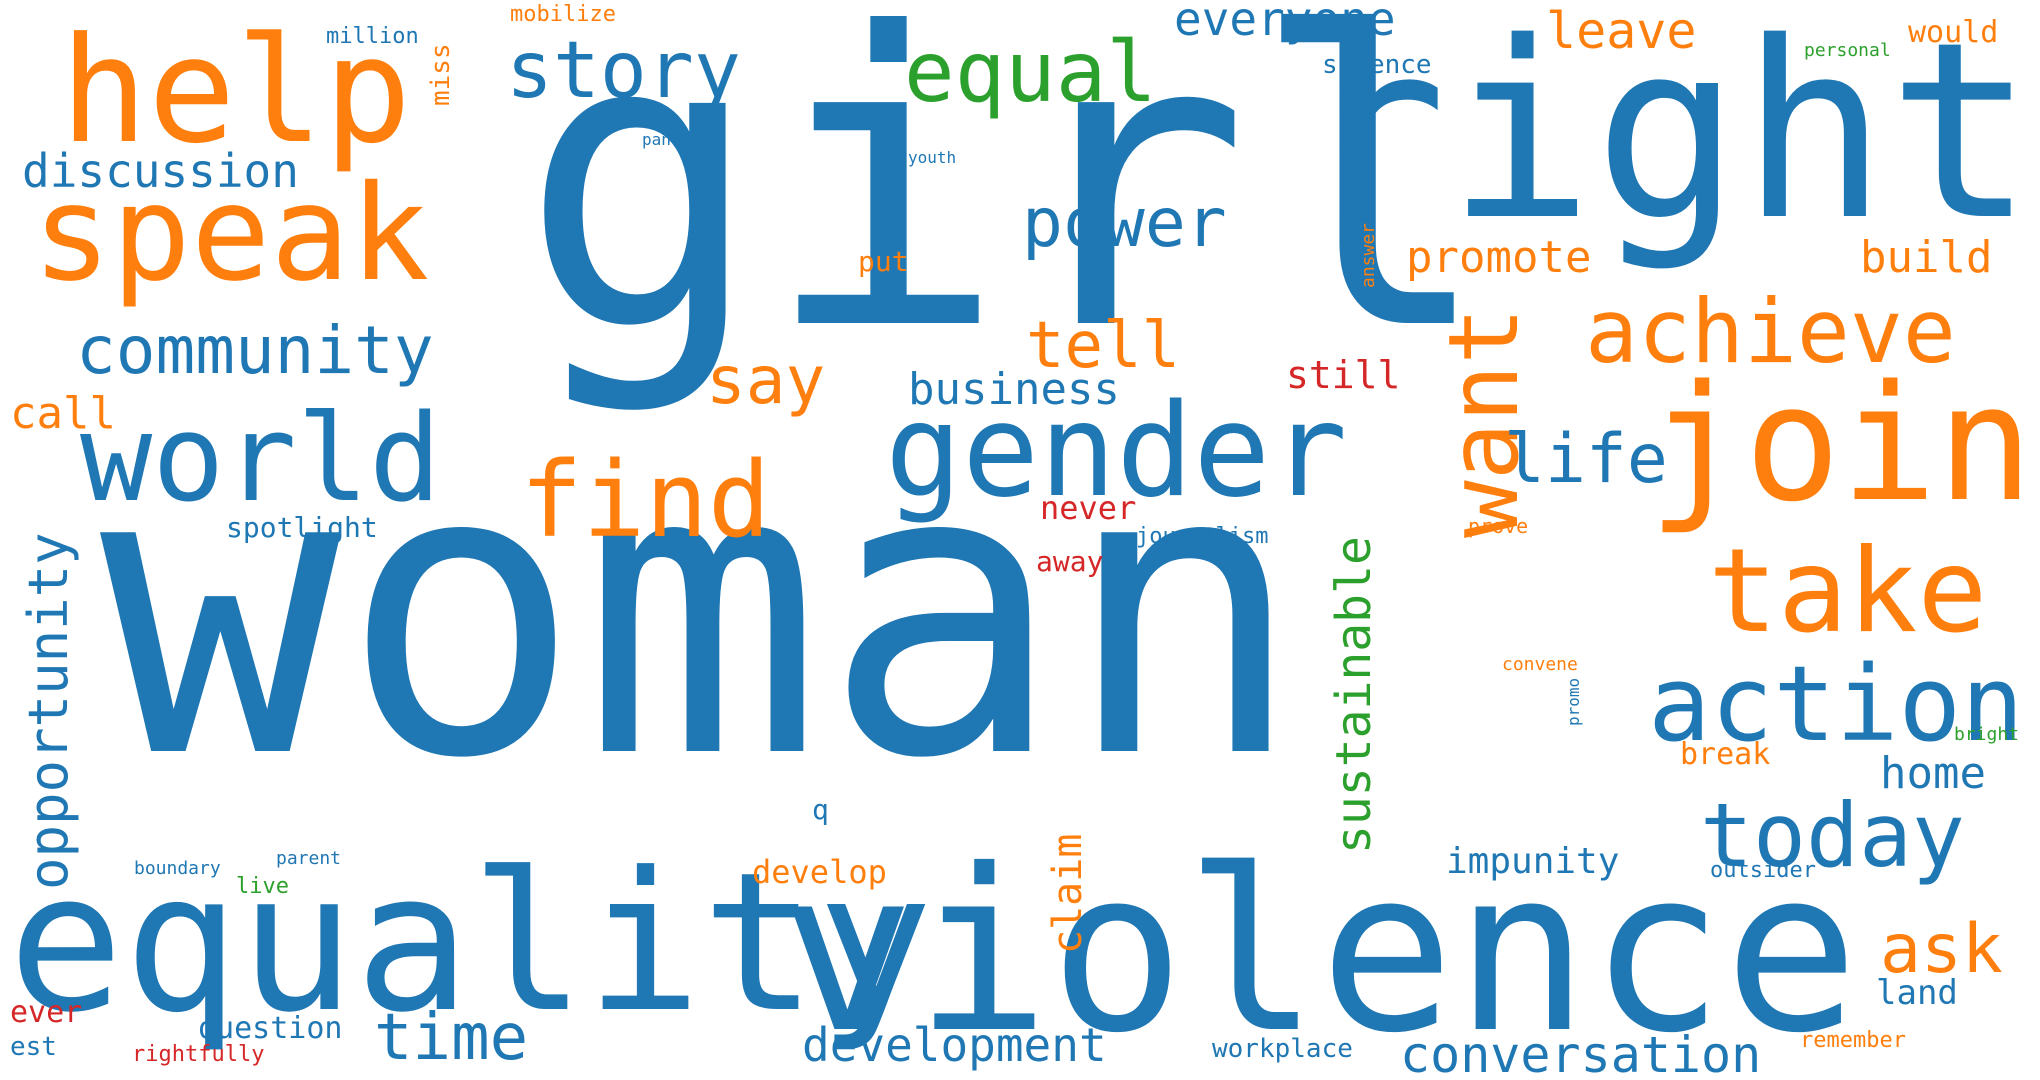 This screenshot has height=1080, width=2040. What do you see at coordinates (255, 350) in the screenshot?
I see `word-community: community` at bounding box center [255, 350].